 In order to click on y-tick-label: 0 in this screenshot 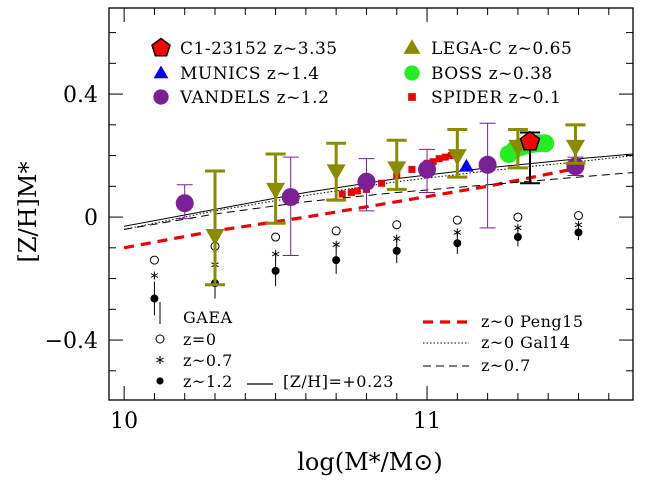, I will do `click(91, 218)`.